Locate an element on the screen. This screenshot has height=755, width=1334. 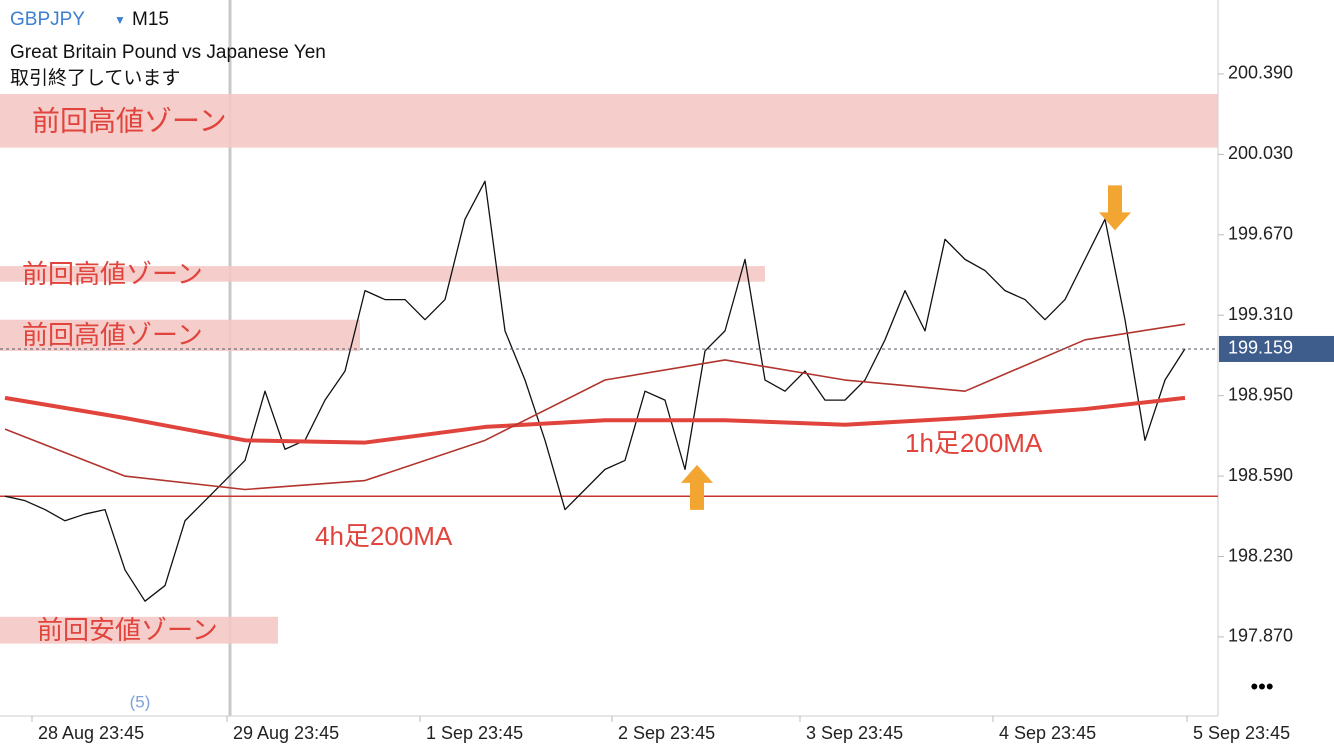
y-tick-label: 198.230 is located at coordinates (1260, 555).